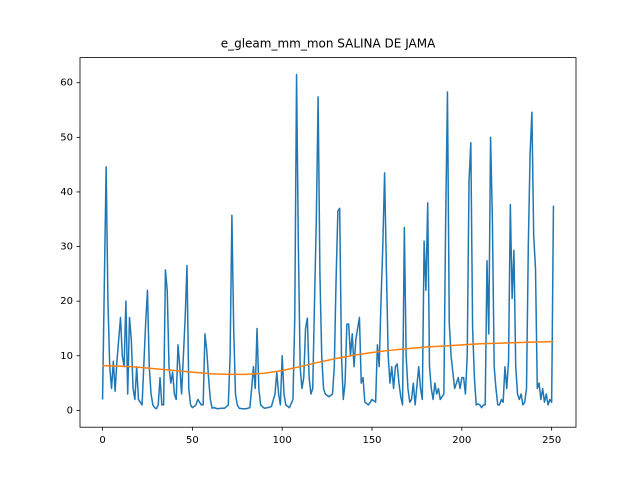 Image resolution: width=640 pixels, height=484 pixels. Describe the element at coordinates (192, 440) in the screenshot. I see `x-tick-label: 50` at that location.